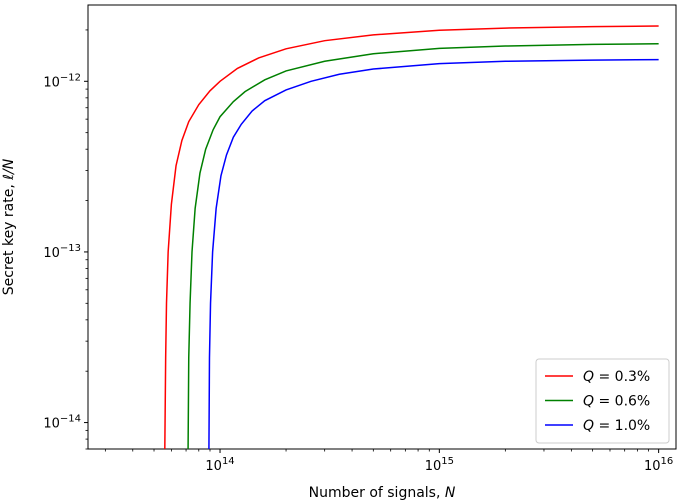  Describe the element at coordinates (658, 465) in the screenshot. I see `x-tick-label: 1016` at that location.